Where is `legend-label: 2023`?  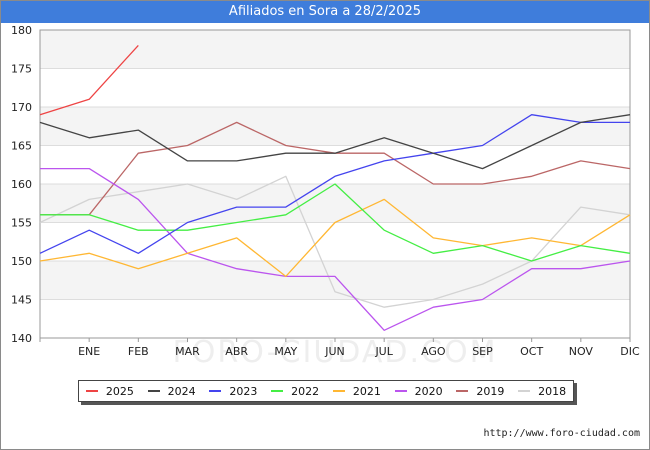 legend-label: 2023 is located at coordinates (243, 391).